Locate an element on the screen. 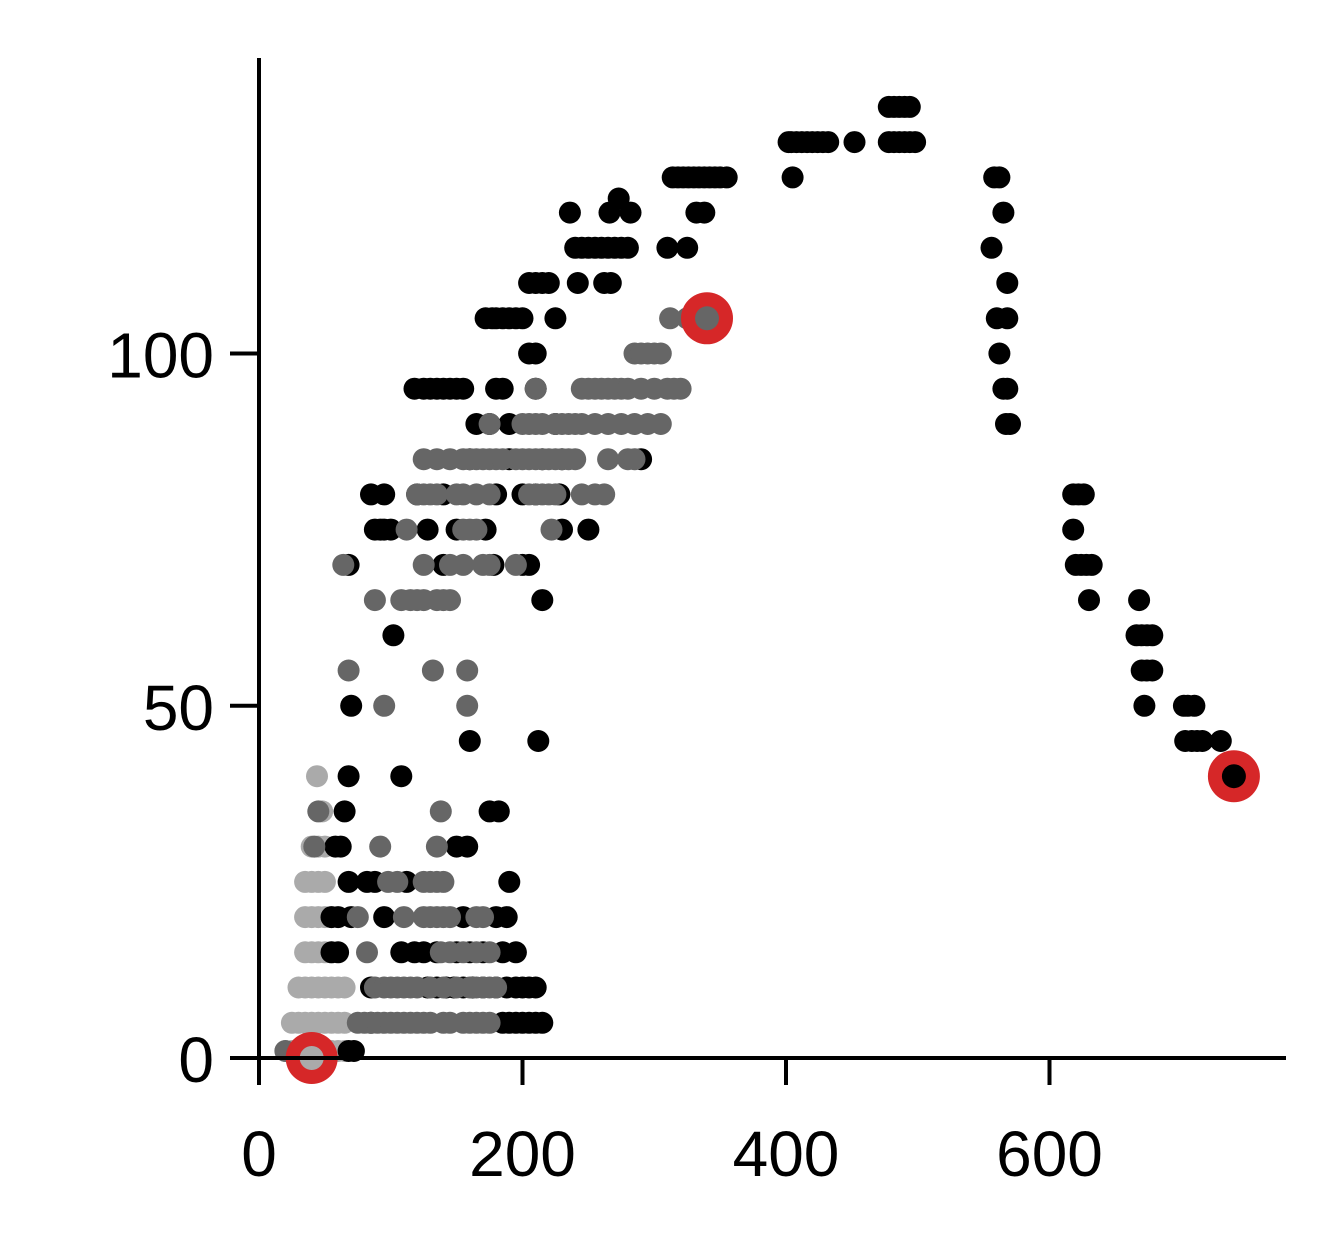 This screenshot has width=1342, height=1252. x-axis-ticks: 0 200 400 600 is located at coordinates (672, 1124).